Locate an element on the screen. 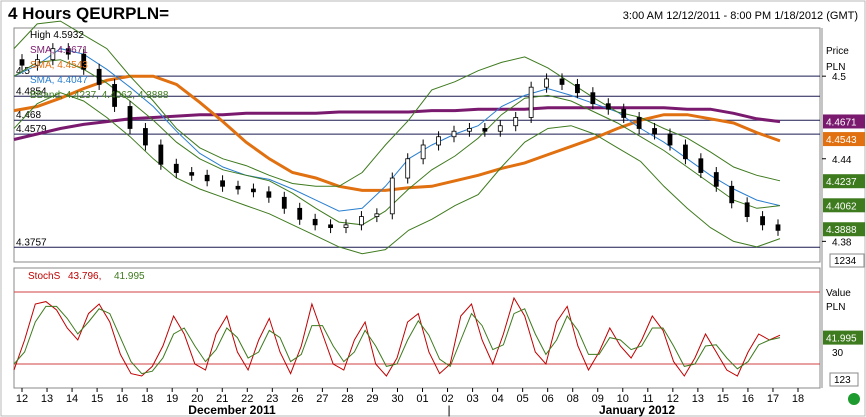 Image resolution: width=866 pixels, height=417 pixels. x-axis-tick-label: 30 is located at coordinates (397, 399).